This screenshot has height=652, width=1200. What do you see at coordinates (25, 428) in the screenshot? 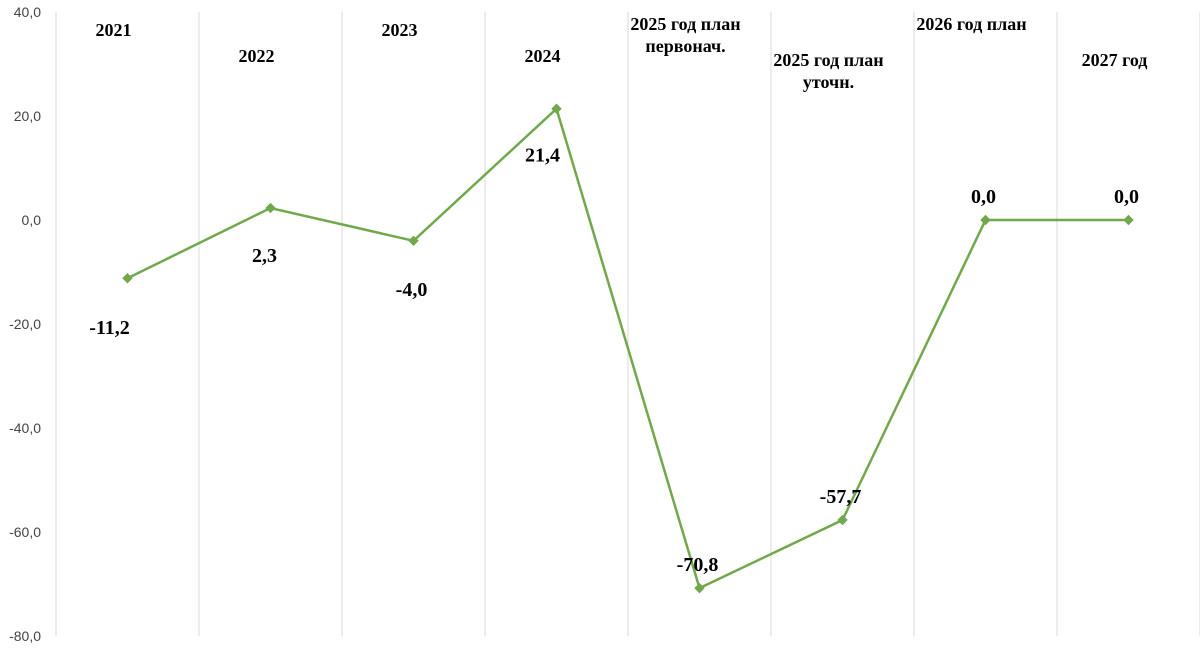
I see `y-tick-label: -40,0` at bounding box center [25, 428].